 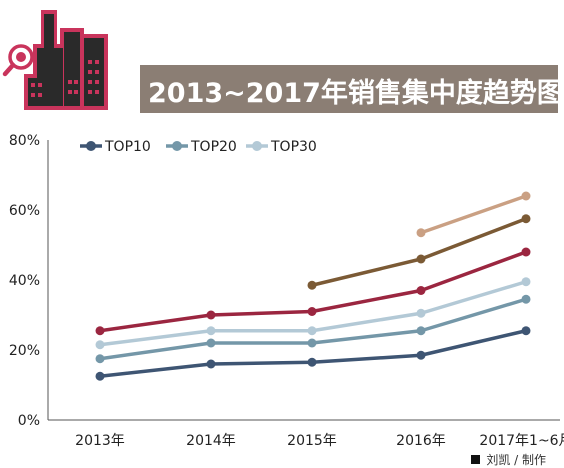 What do you see at coordinates (24, 141) in the screenshot?
I see `y-tick-label: 80%` at bounding box center [24, 141].